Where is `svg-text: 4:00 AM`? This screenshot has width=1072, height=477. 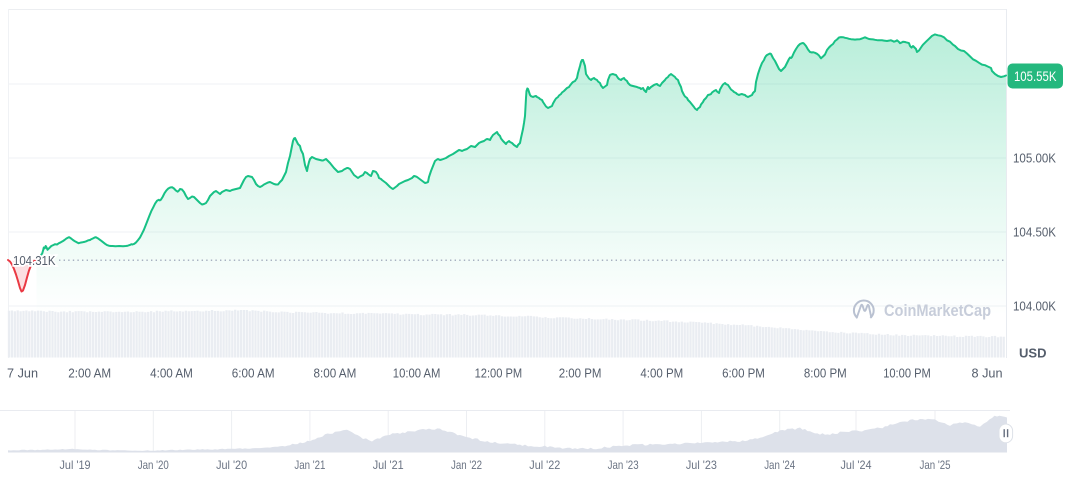 svg-text: 4:00 AM is located at coordinates (171, 373).